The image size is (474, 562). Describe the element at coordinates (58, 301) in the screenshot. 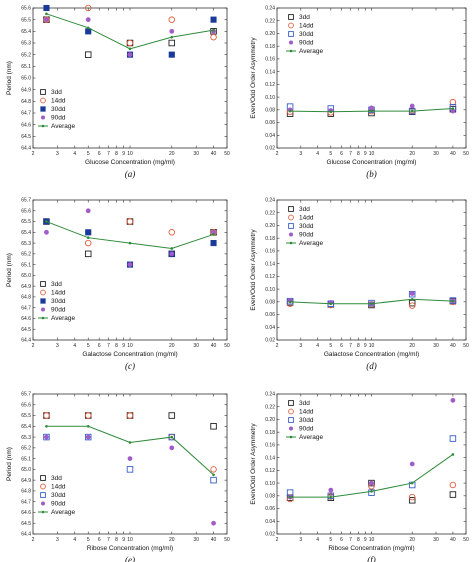

I see `legend-label: 30dd` at that location.